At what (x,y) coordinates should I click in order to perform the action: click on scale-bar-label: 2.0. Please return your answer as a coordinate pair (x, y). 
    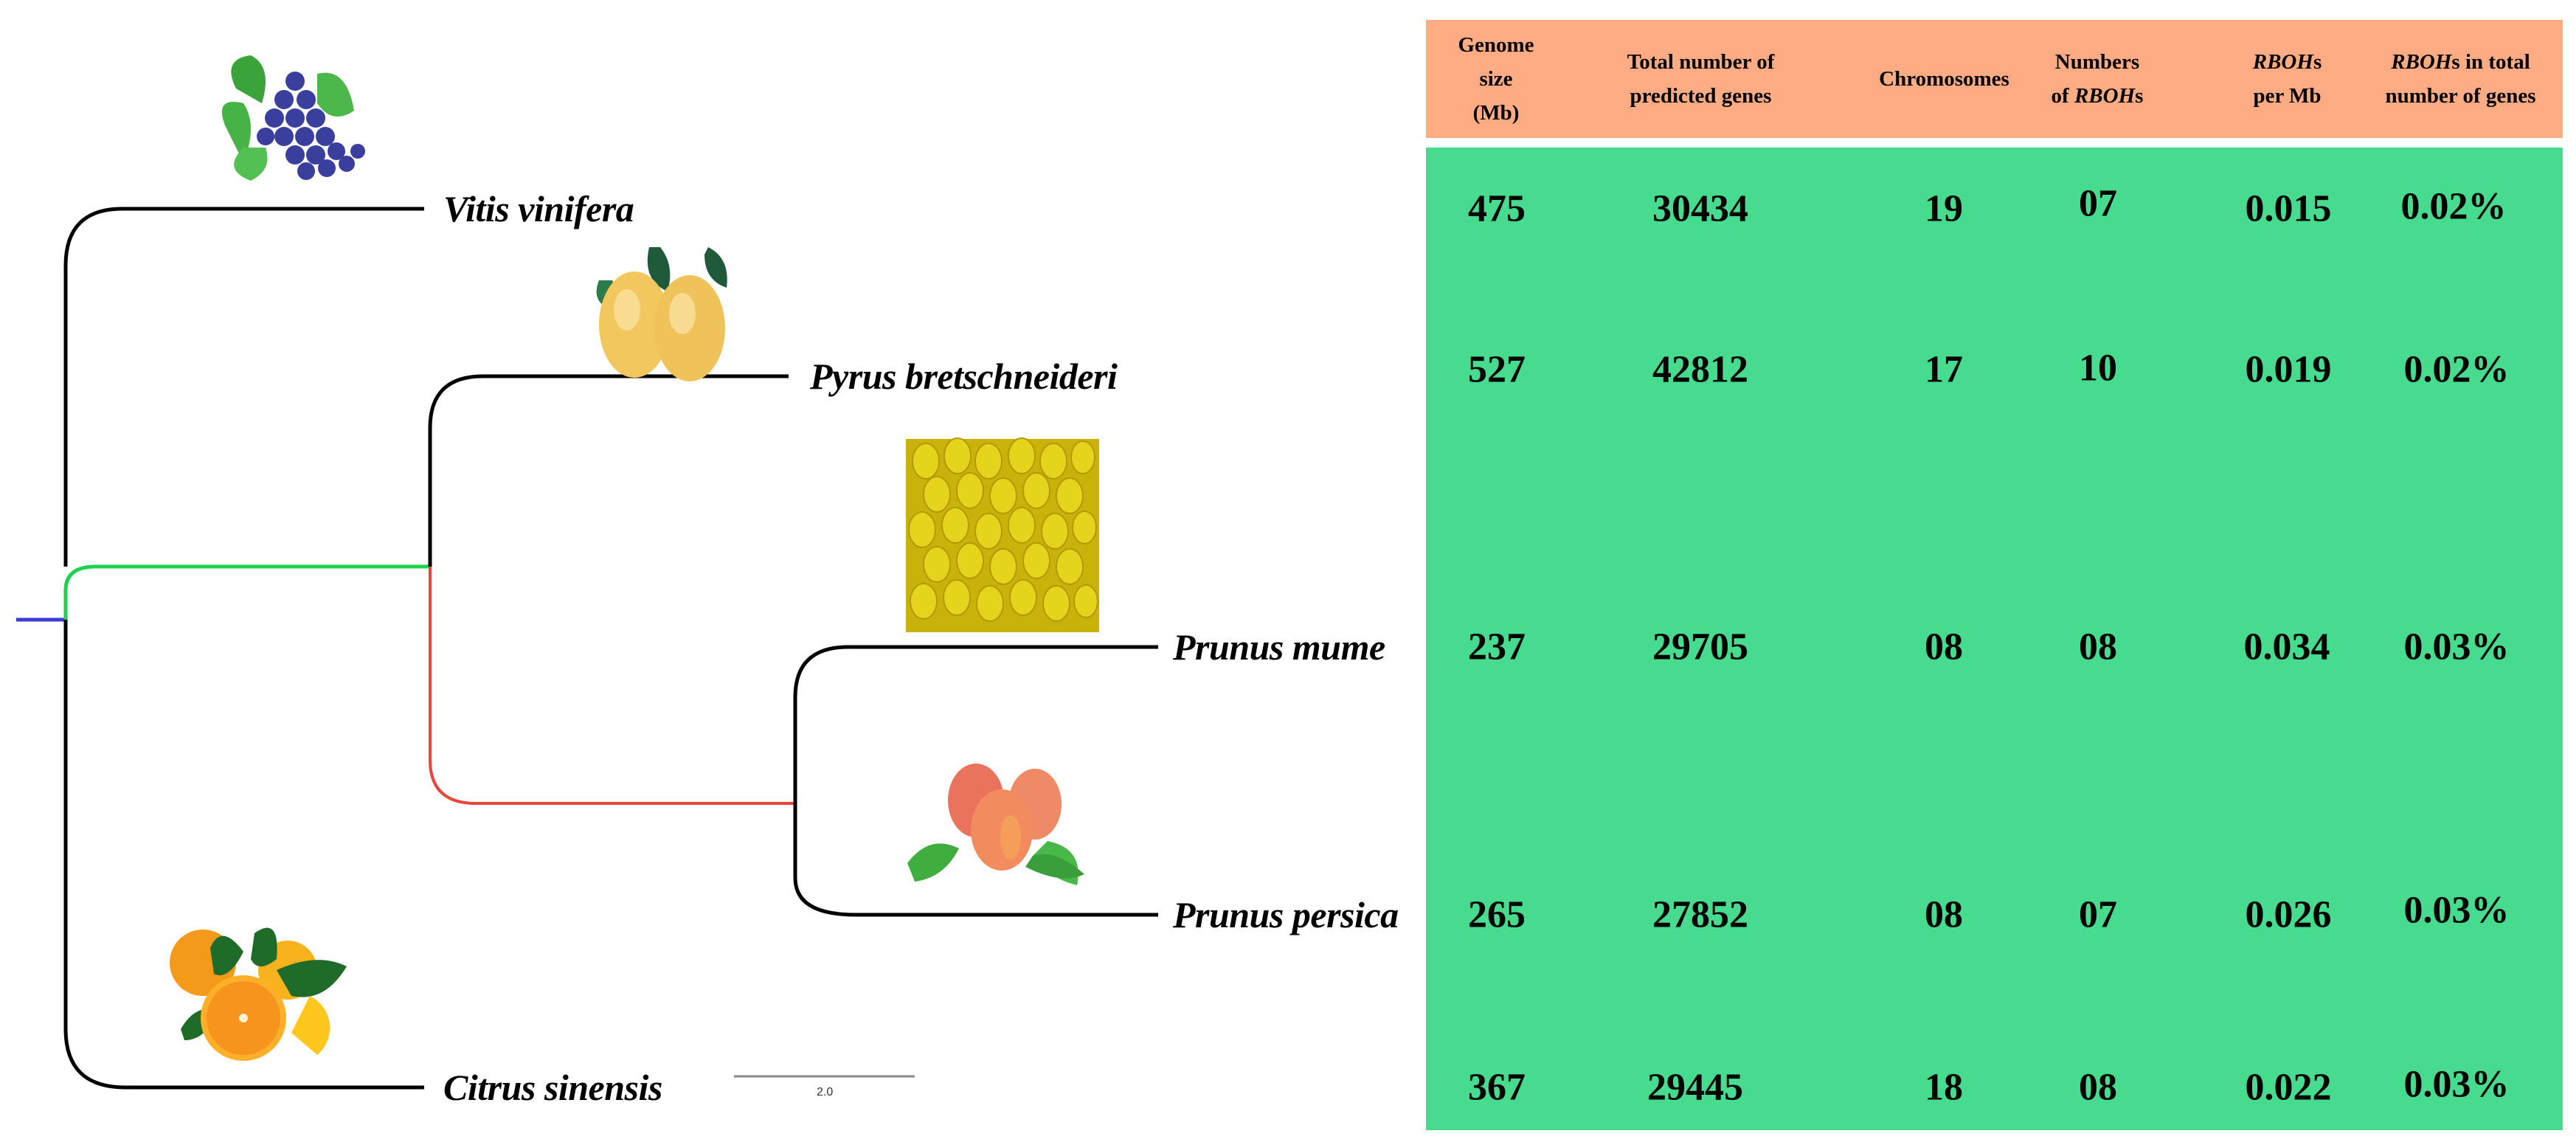
    Looking at the image, I should click on (826, 1092).